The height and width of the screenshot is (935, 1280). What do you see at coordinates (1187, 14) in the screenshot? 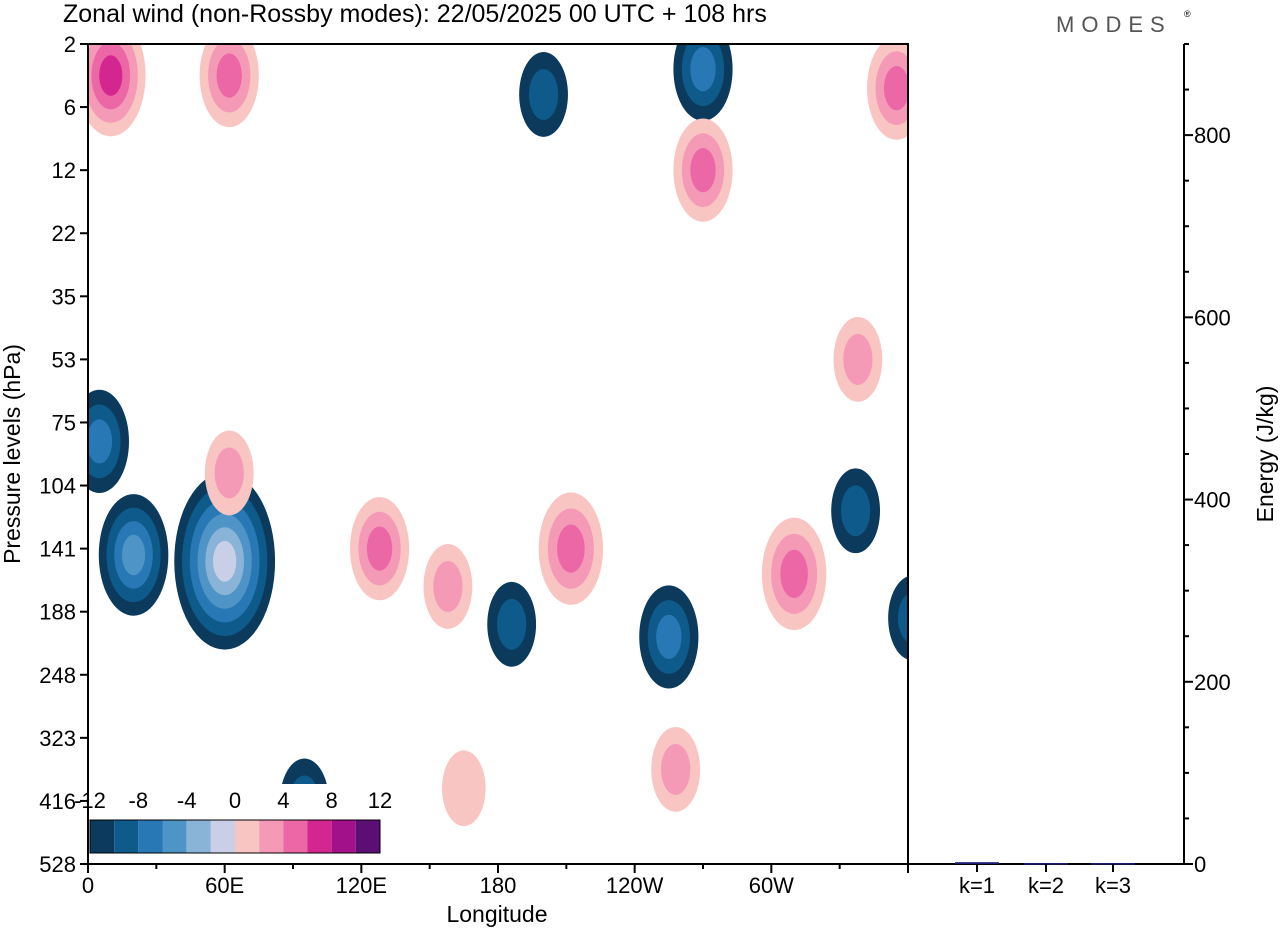
I see `brand-registered-mark: ®` at bounding box center [1187, 14].